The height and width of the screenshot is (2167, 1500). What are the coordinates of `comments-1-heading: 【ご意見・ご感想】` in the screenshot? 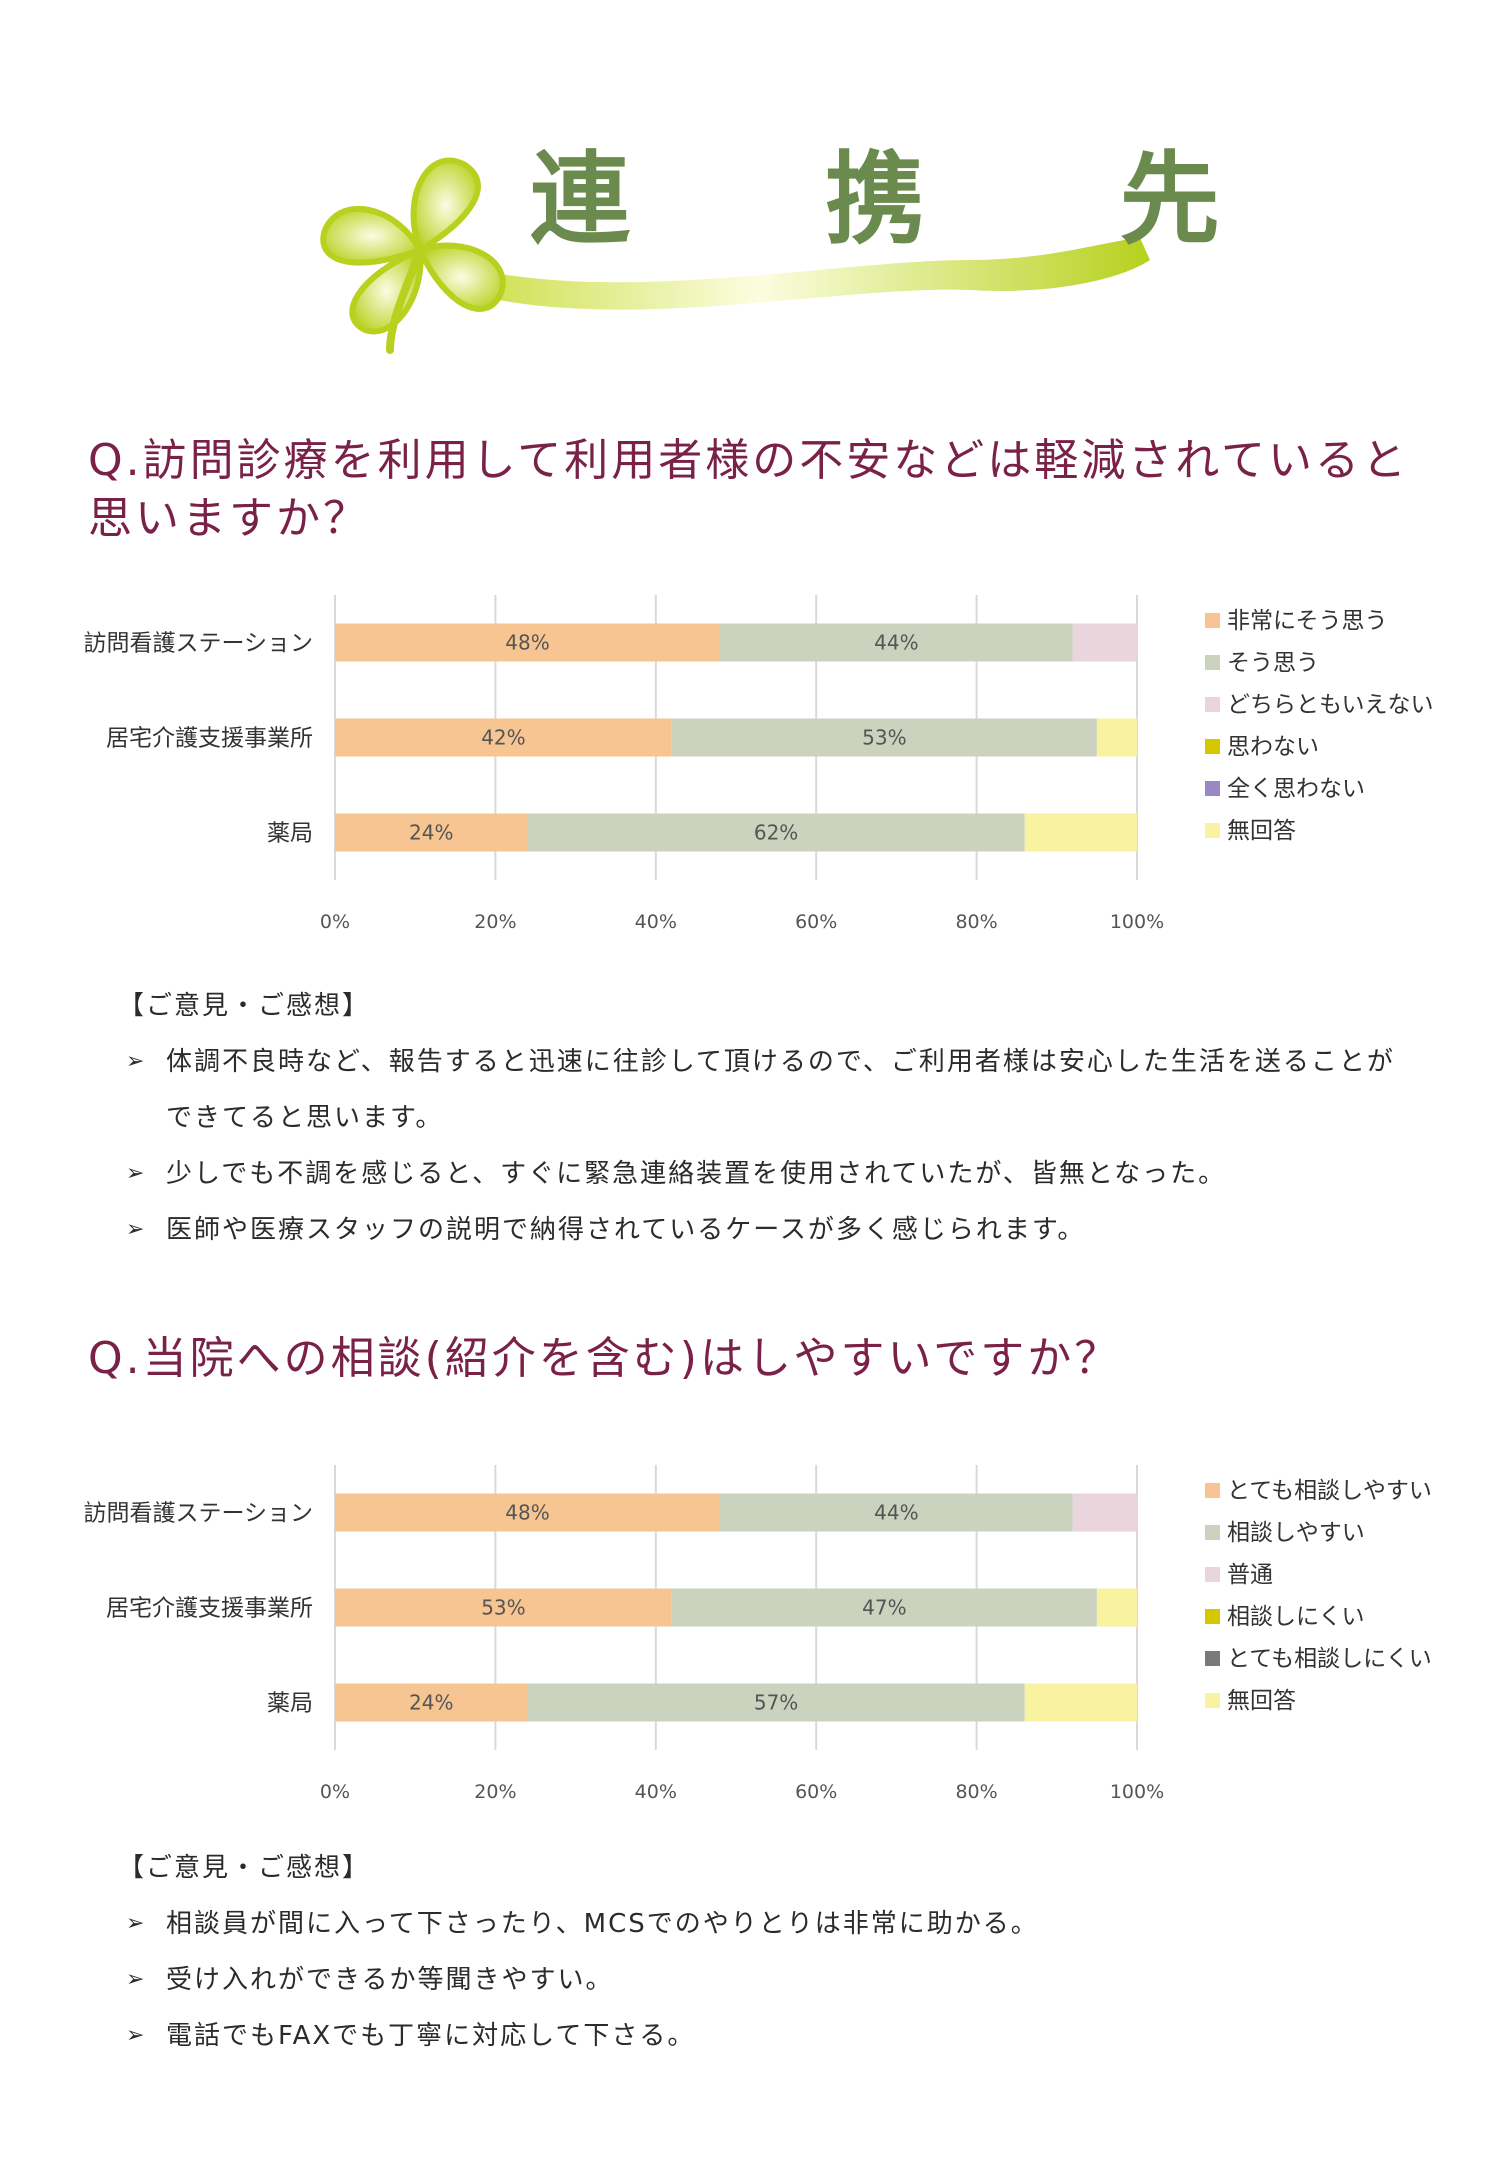 It's located at (244, 1006).